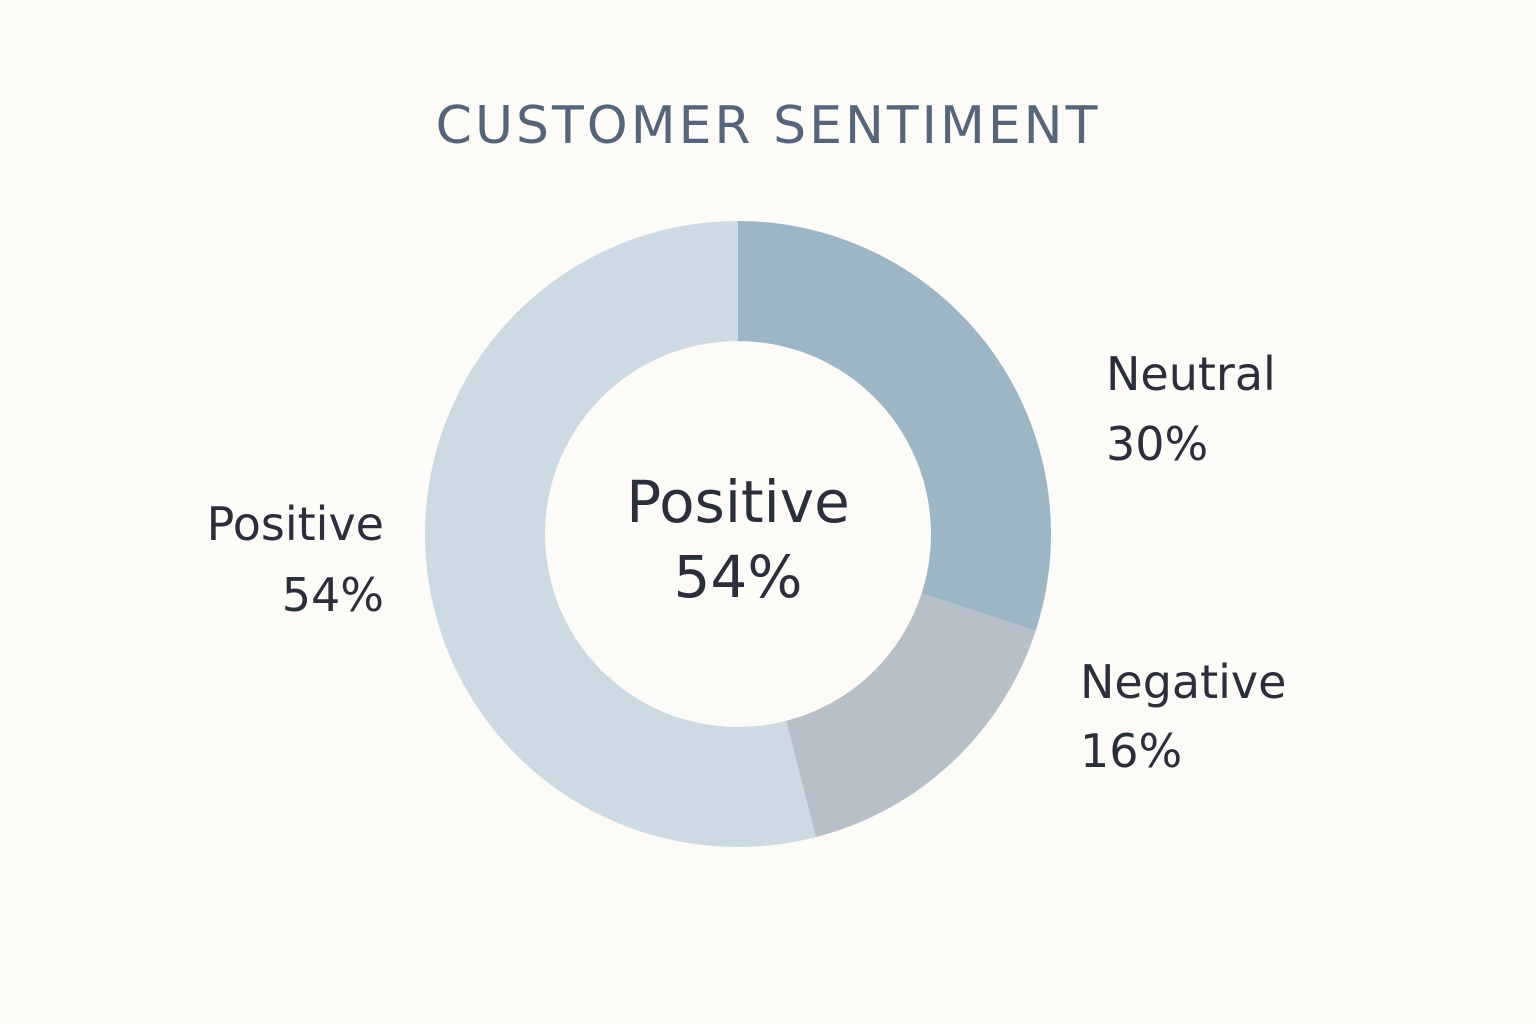 The height and width of the screenshot is (1024, 1536). I want to click on slice-value-neutral: 30%, so click(1157, 444).